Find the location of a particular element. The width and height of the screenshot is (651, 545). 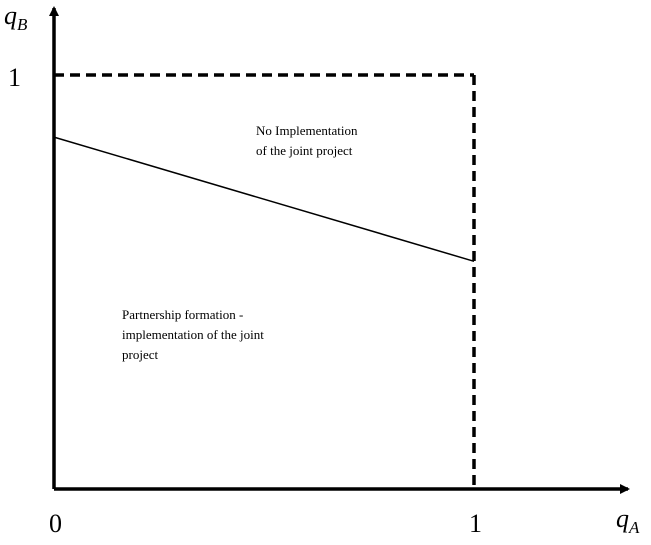

region-lower-line-3: project is located at coordinates (140, 354).